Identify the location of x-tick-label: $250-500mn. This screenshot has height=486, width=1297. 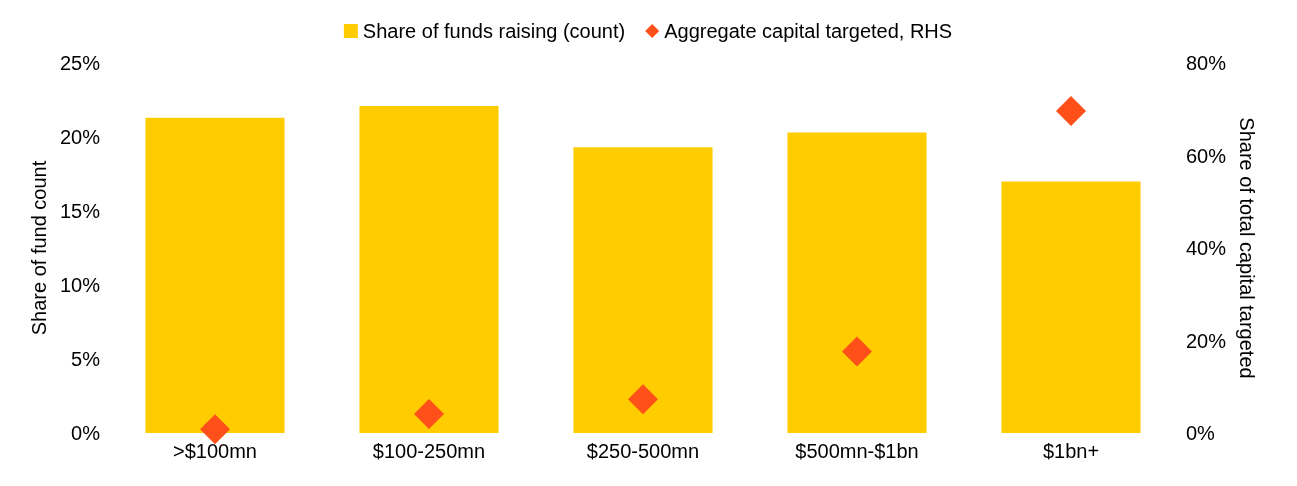
(643, 451).